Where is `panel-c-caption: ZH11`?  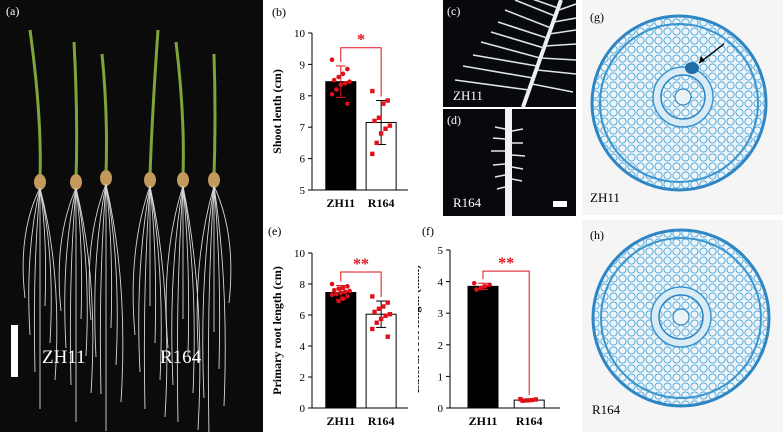
panel-c-caption: ZH11 is located at coordinates (468, 95).